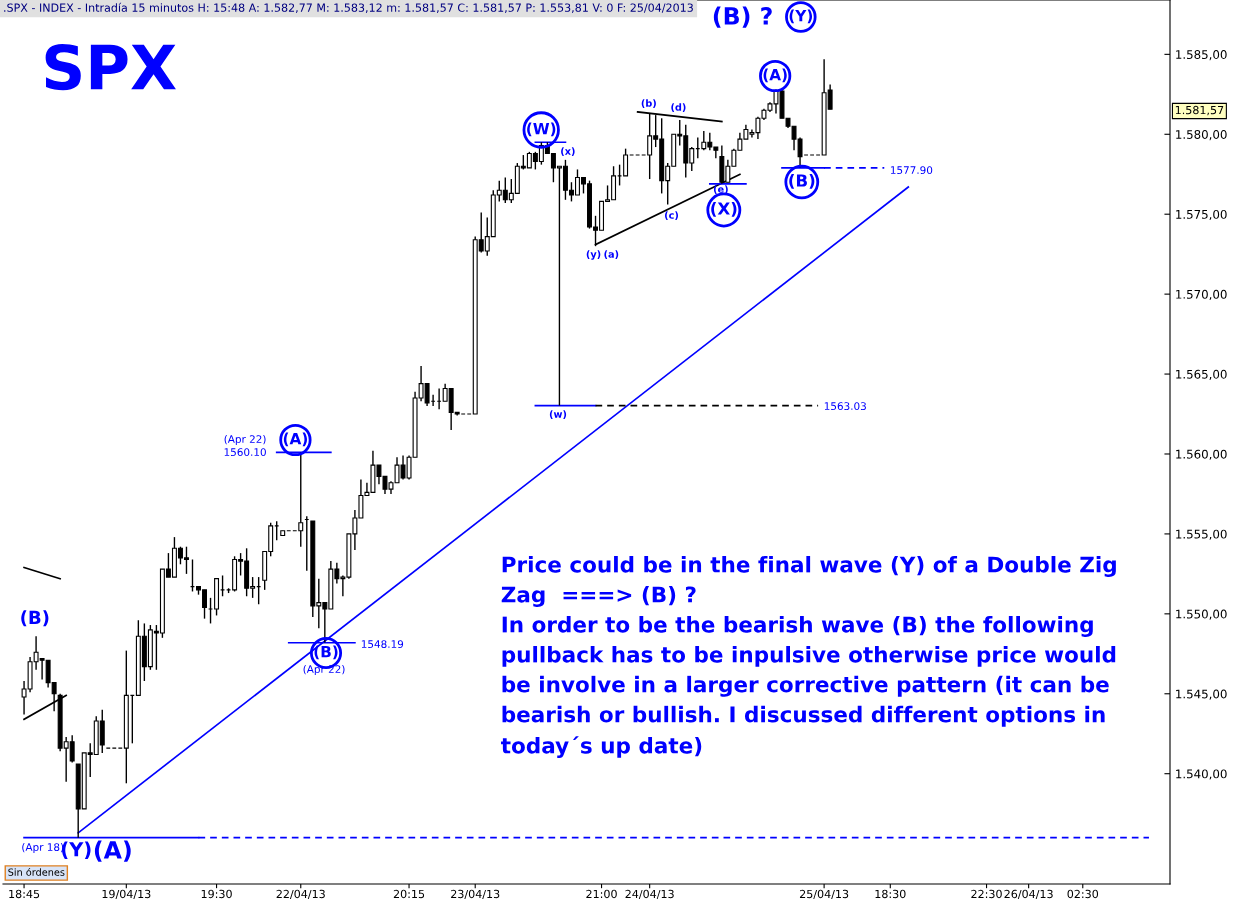  What do you see at coordinates (1201, 614) in the screenshot?
I see `y-tick-label: 1.550,00` at bounding box center [1201, 614].